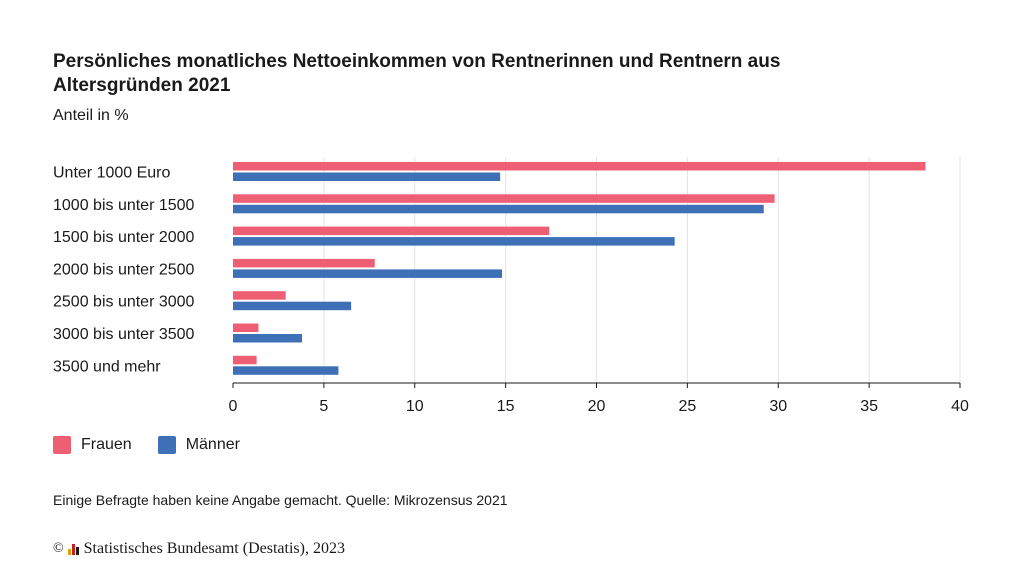 This screenshot has width=1024, height=576. Describe the element at coordinates (62, 445) in the screenshot. I see `legend-swatch-frauen` at that location.